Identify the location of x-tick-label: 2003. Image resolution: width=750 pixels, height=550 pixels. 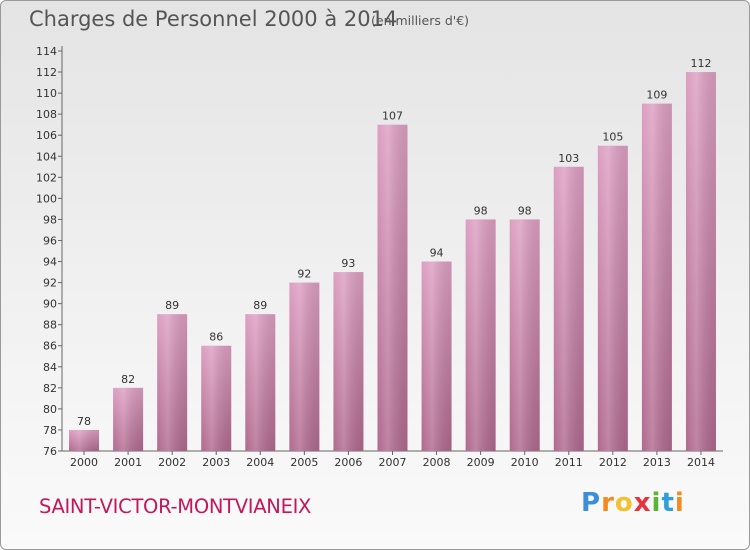
(216, 462).